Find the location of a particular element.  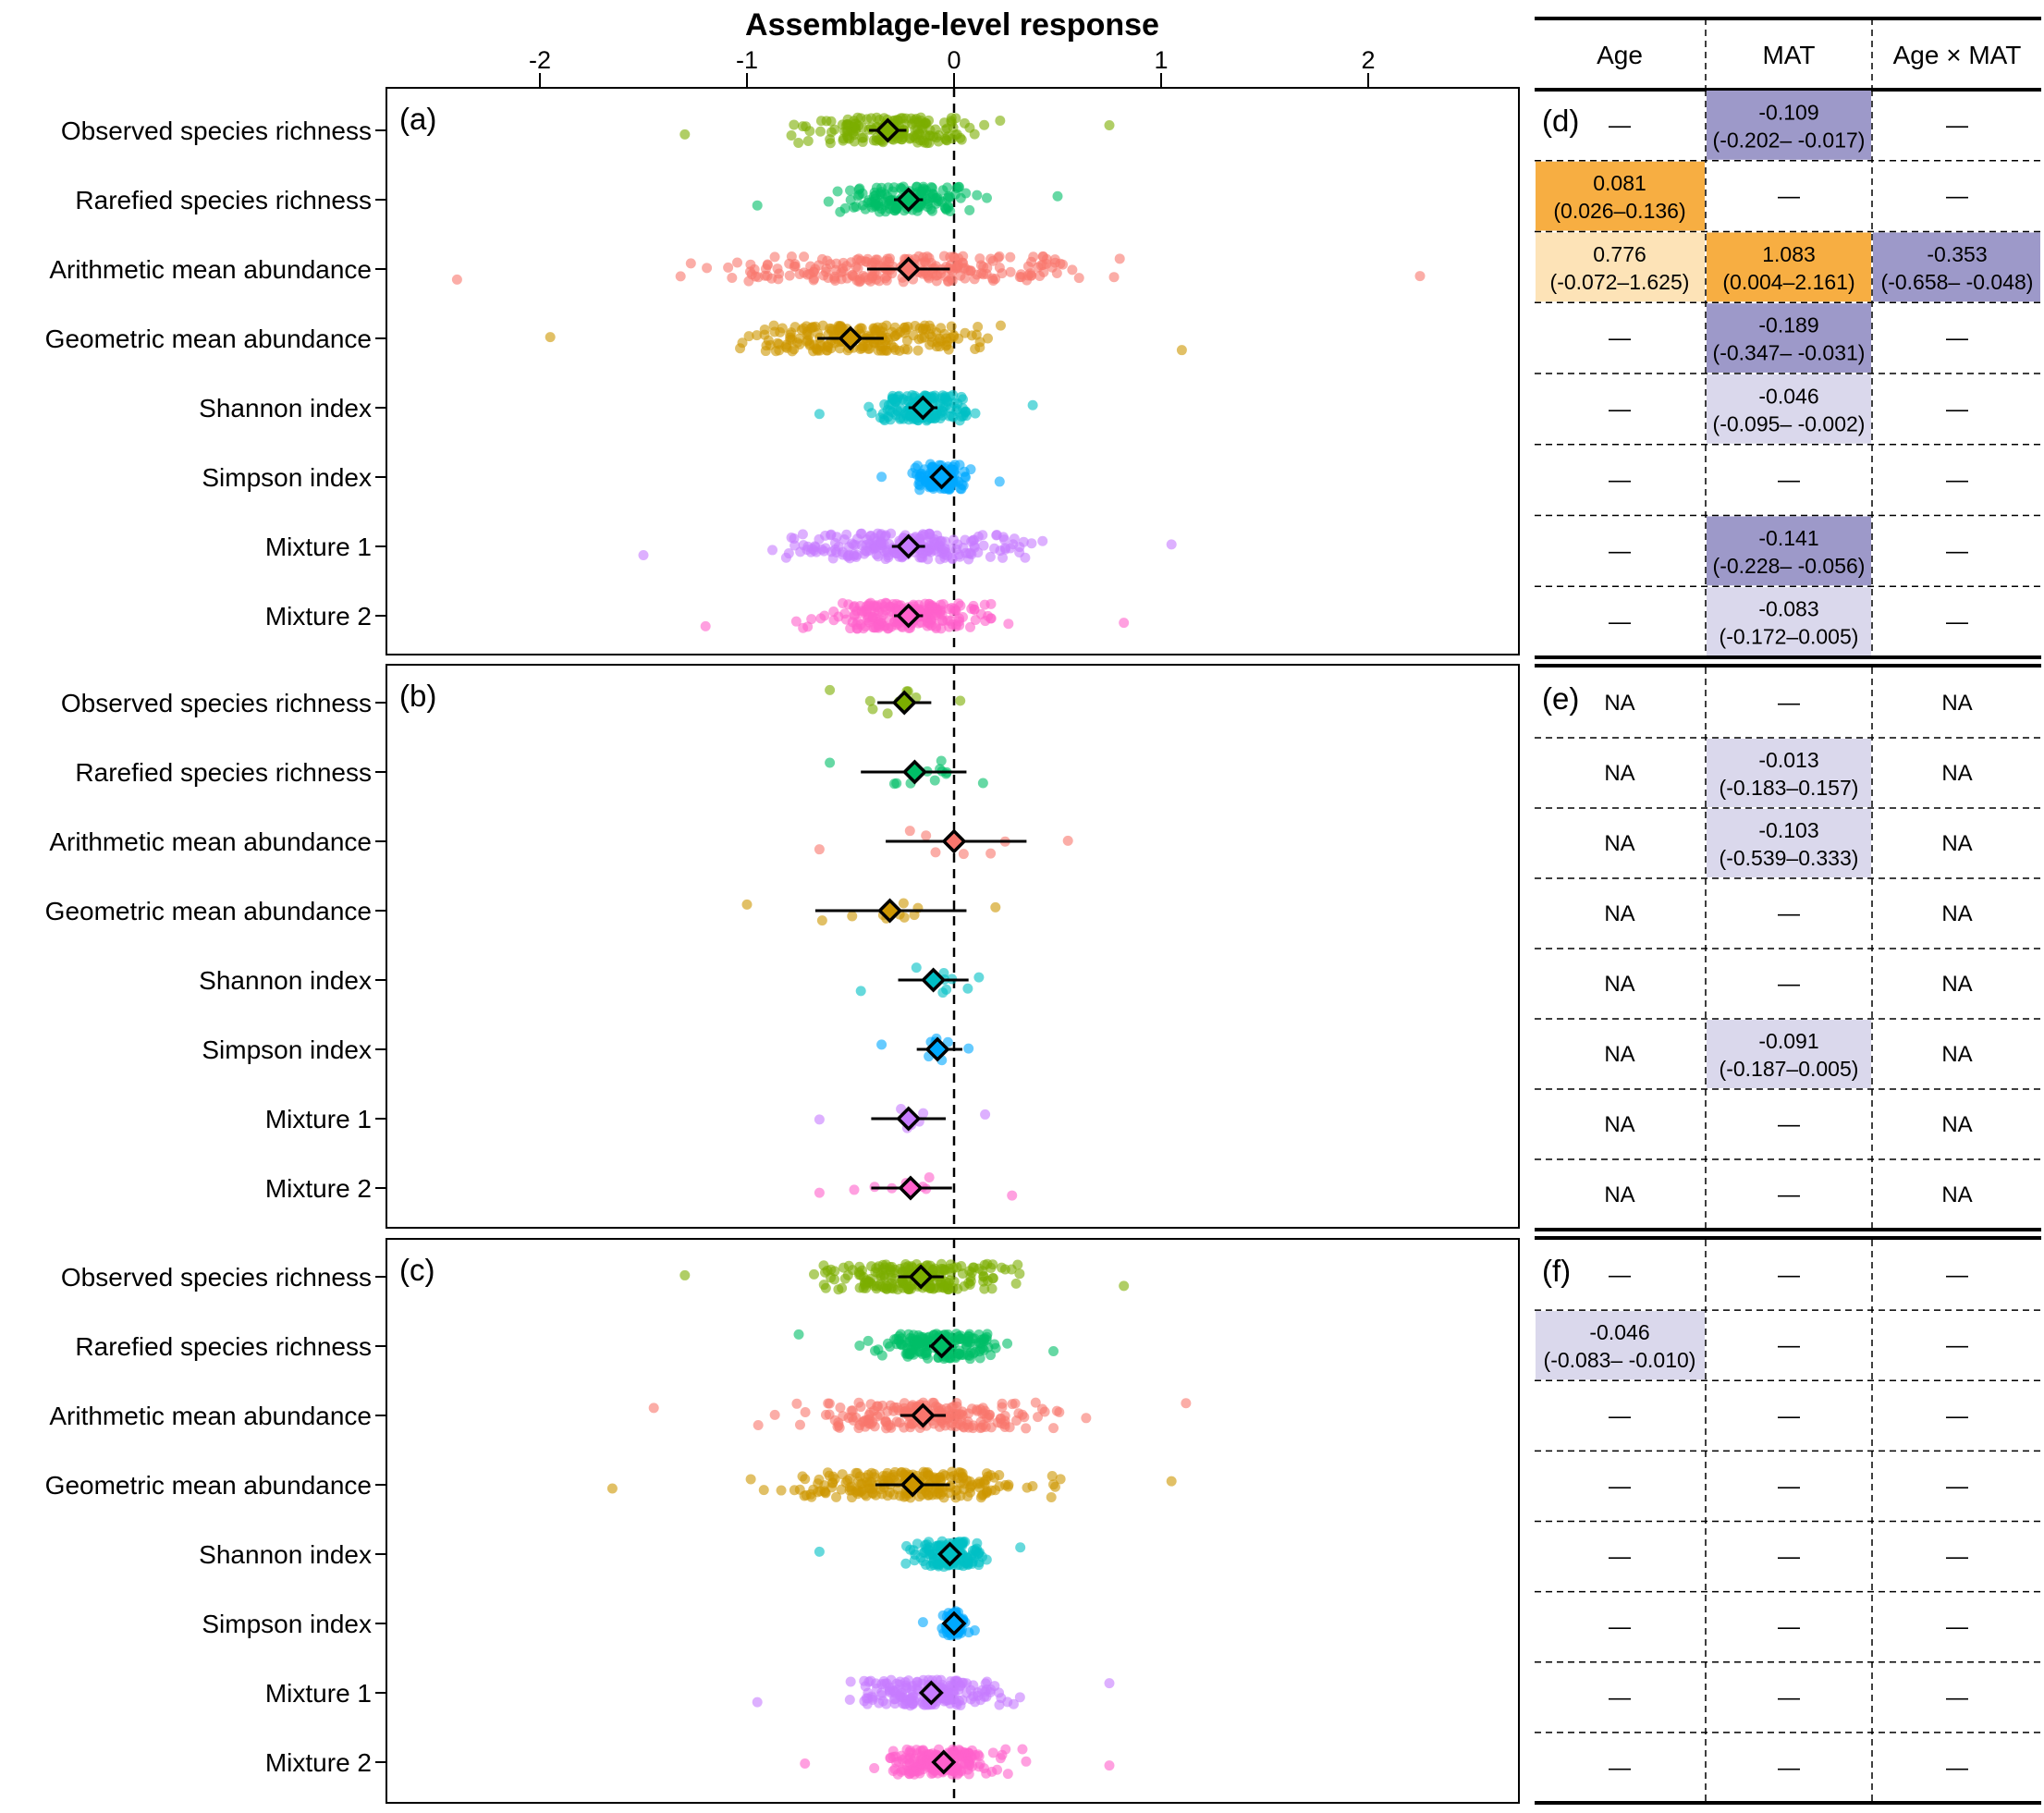

points-shannon-index is located at coordinates (920, 1555).